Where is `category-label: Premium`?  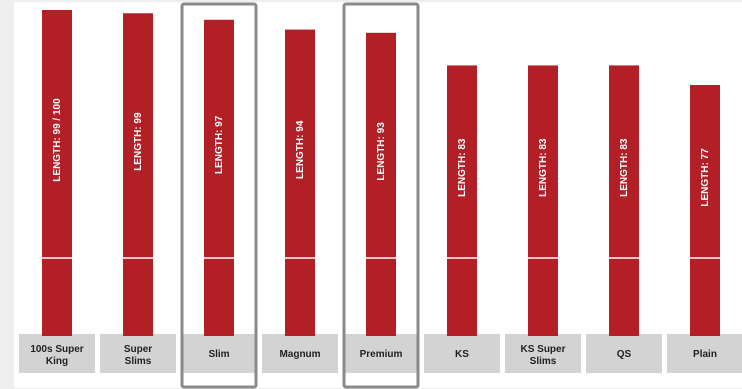 category-label: Premium is located at coordinates (381, 354).